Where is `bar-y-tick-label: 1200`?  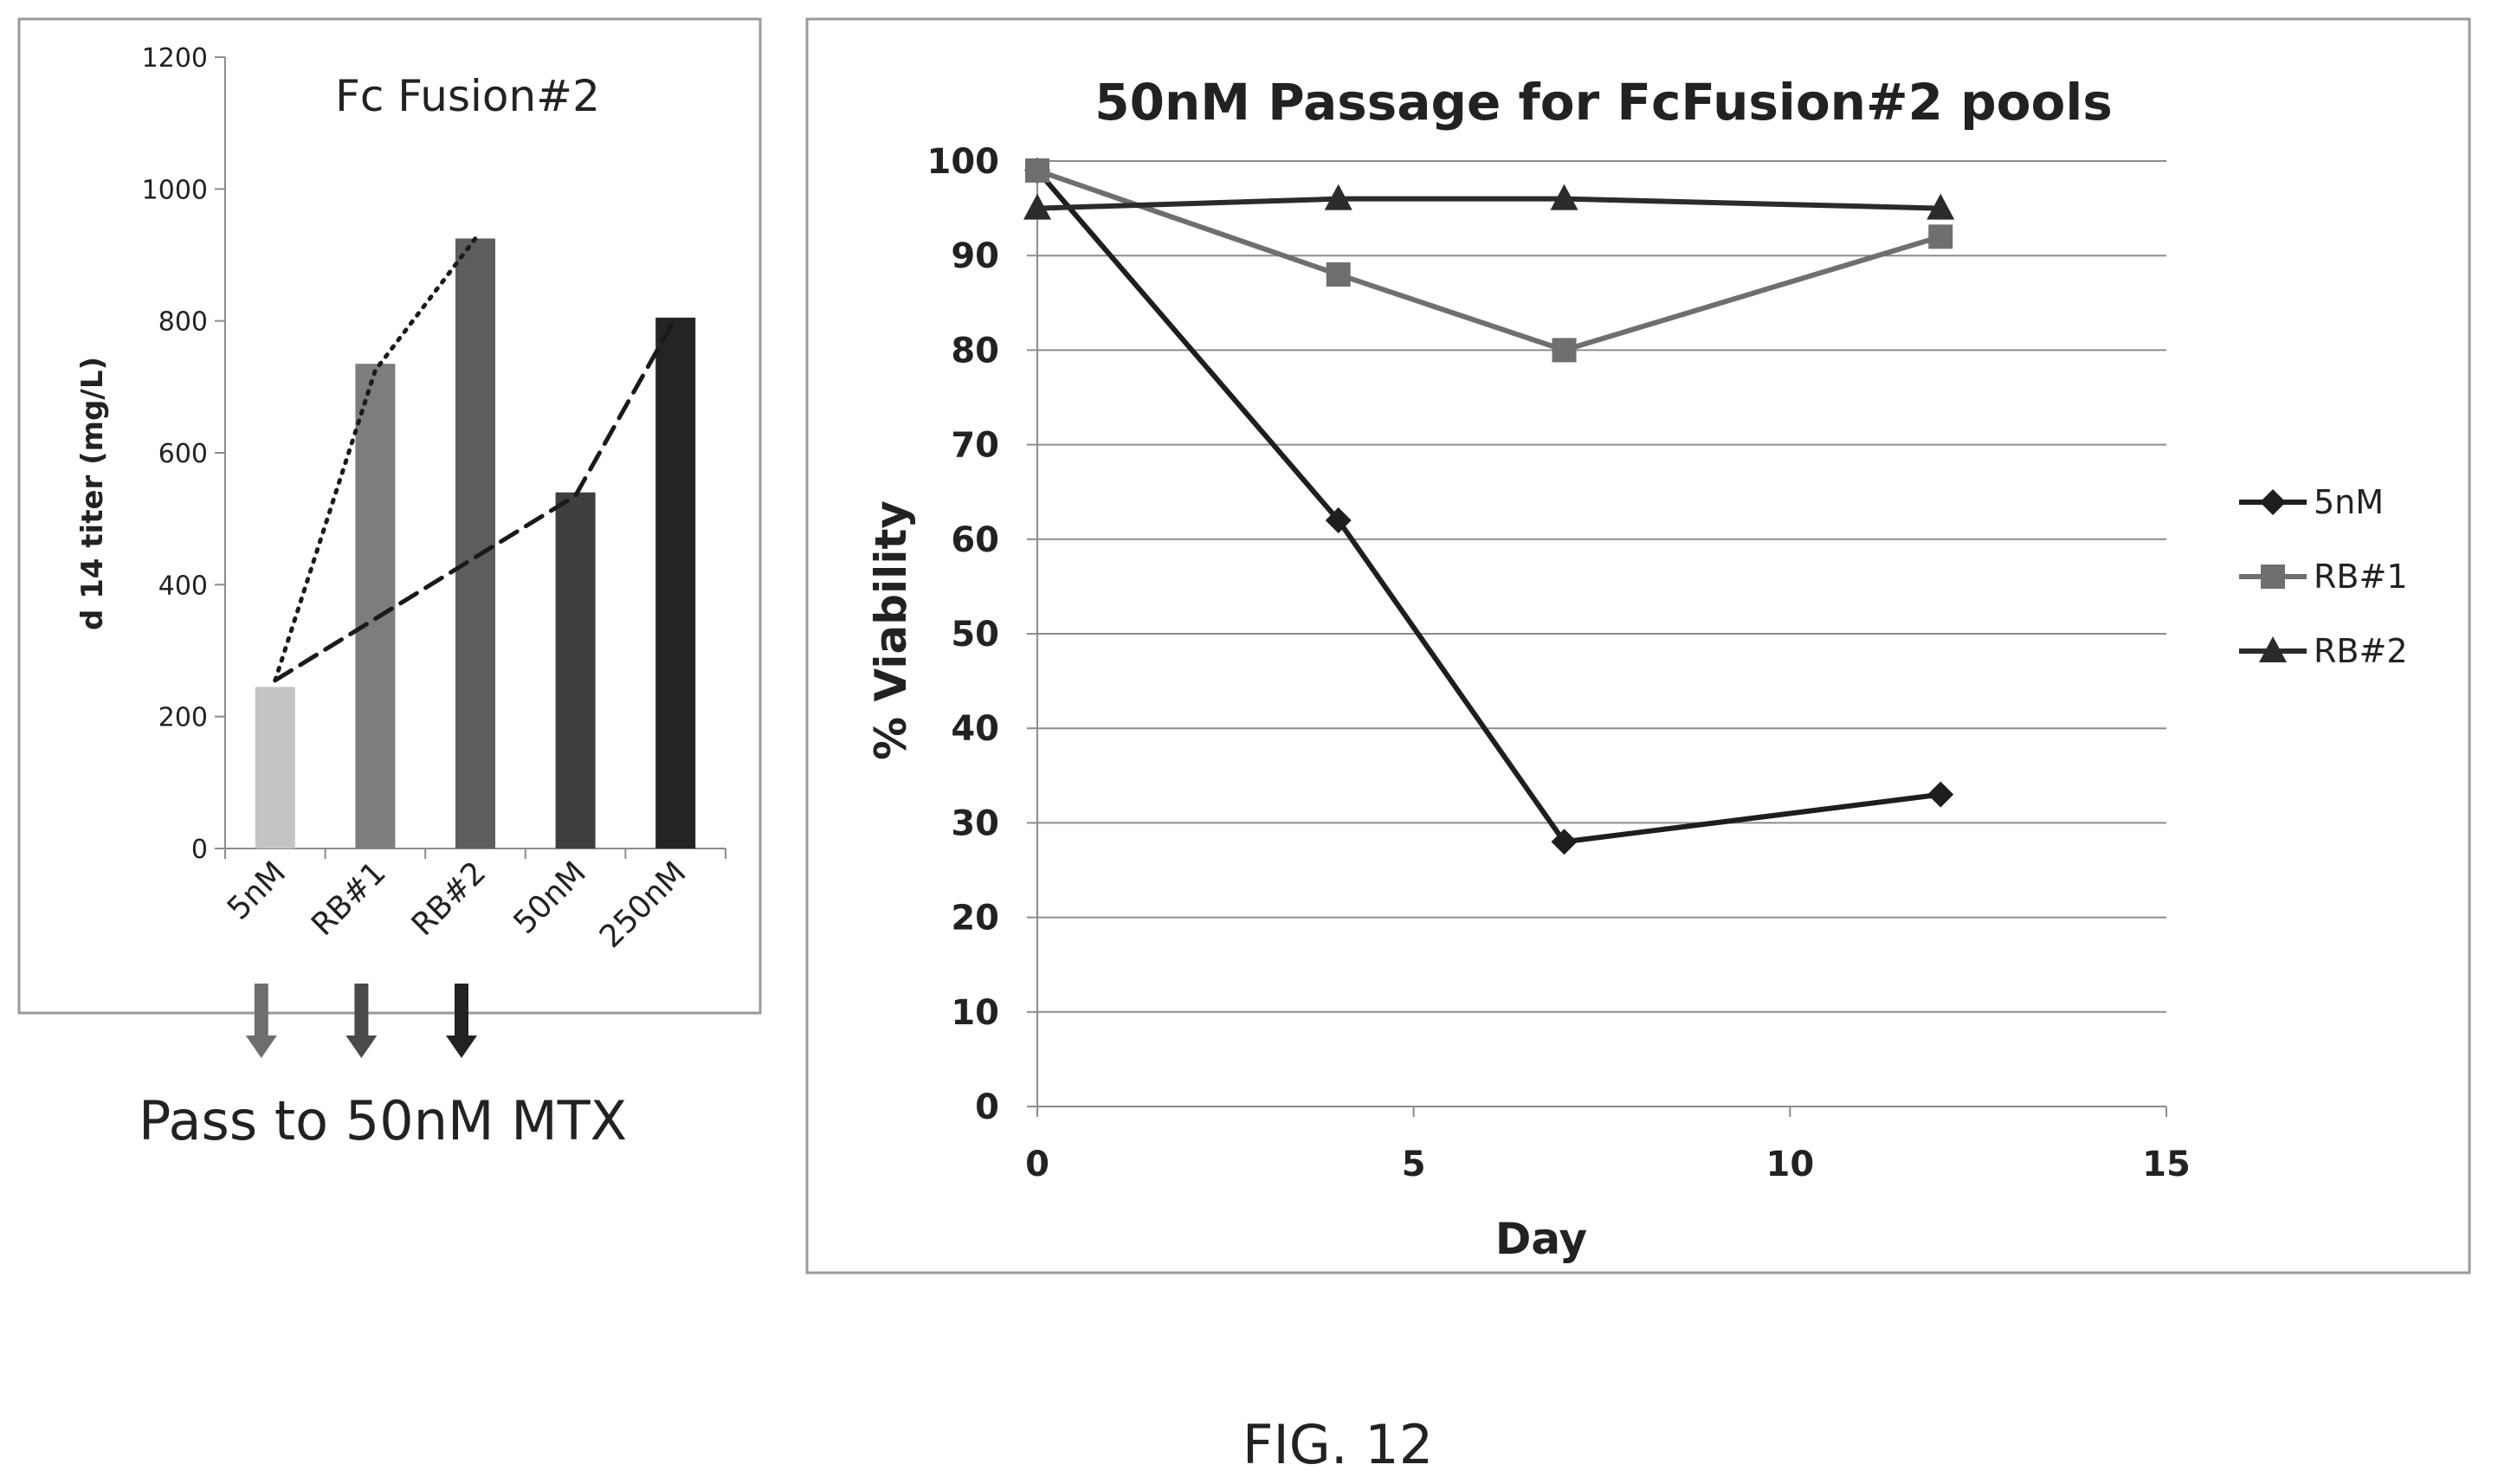 bar-y-tick-label: 1200 is located at coordinates (175, 58).